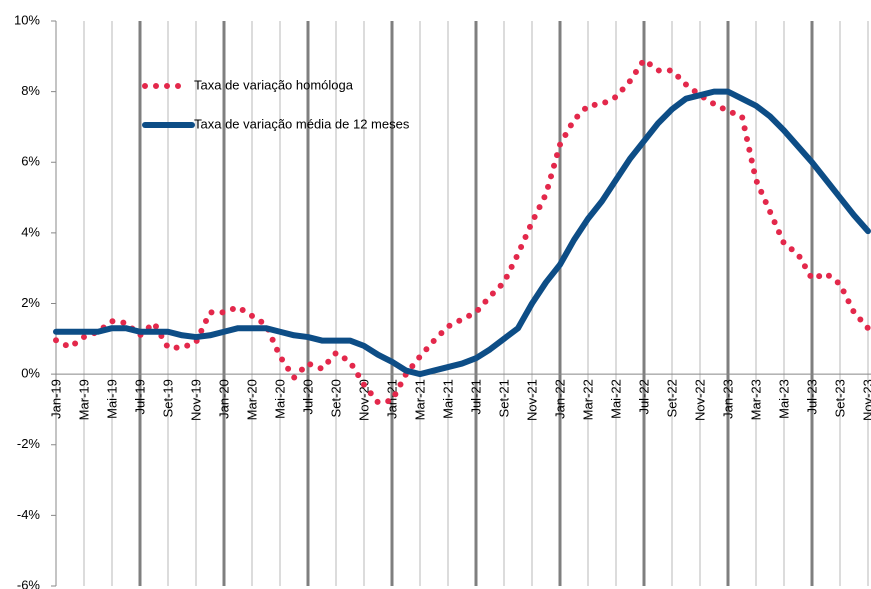 This screenshot has width=871, height=589. Describe the element at coordinates (30, 90) in the screenshot. I see `y-tick-label: 8%` at that location.